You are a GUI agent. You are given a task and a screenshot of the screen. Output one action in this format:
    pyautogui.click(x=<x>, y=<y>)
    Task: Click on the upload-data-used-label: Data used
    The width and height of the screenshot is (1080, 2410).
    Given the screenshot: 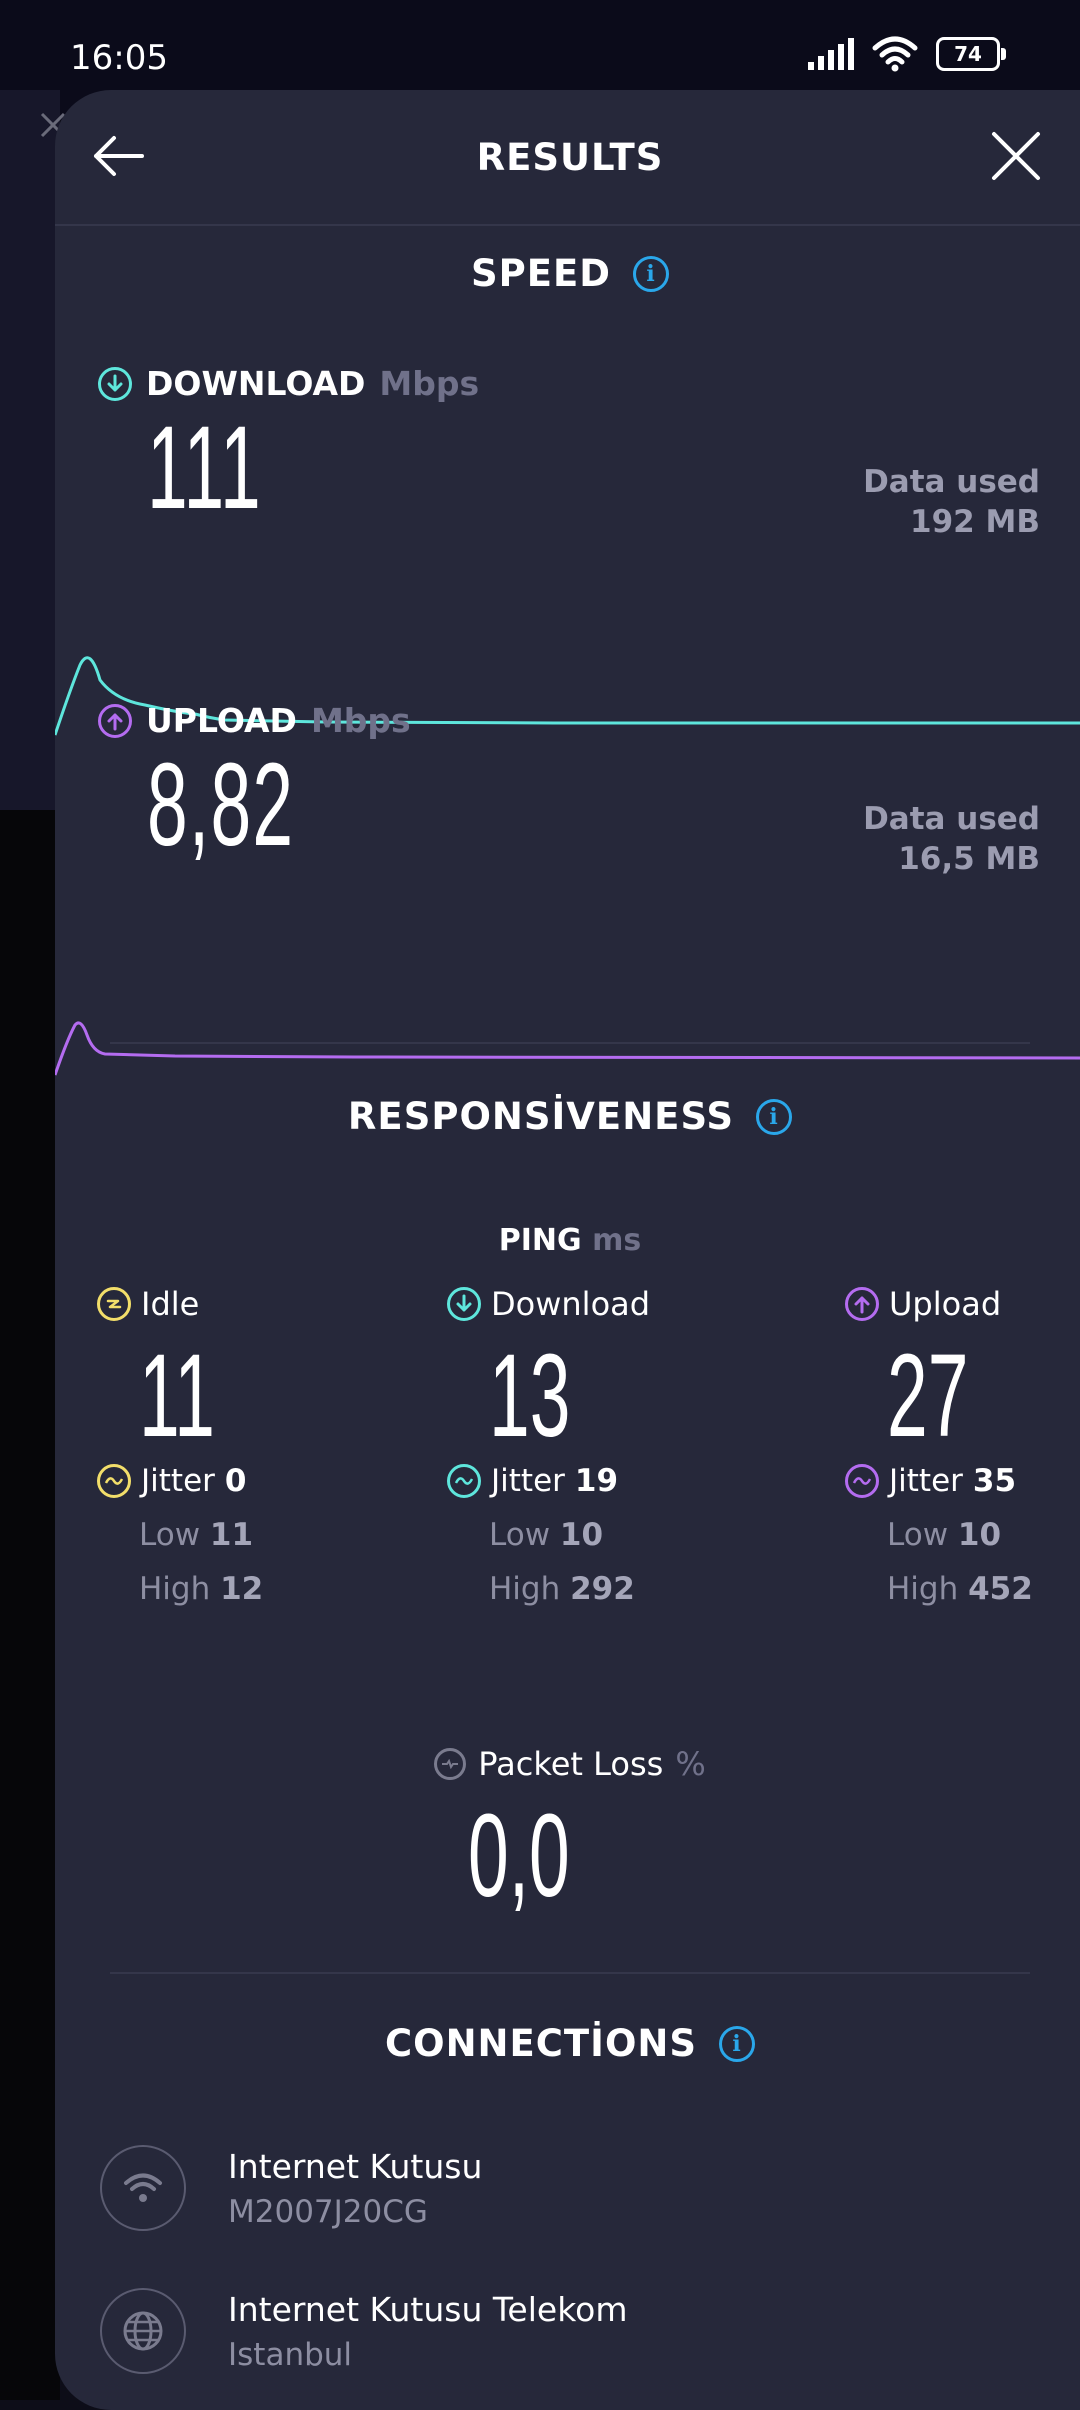 What is the action you would take?
    pyautogui.click(x=951, y=819)
    